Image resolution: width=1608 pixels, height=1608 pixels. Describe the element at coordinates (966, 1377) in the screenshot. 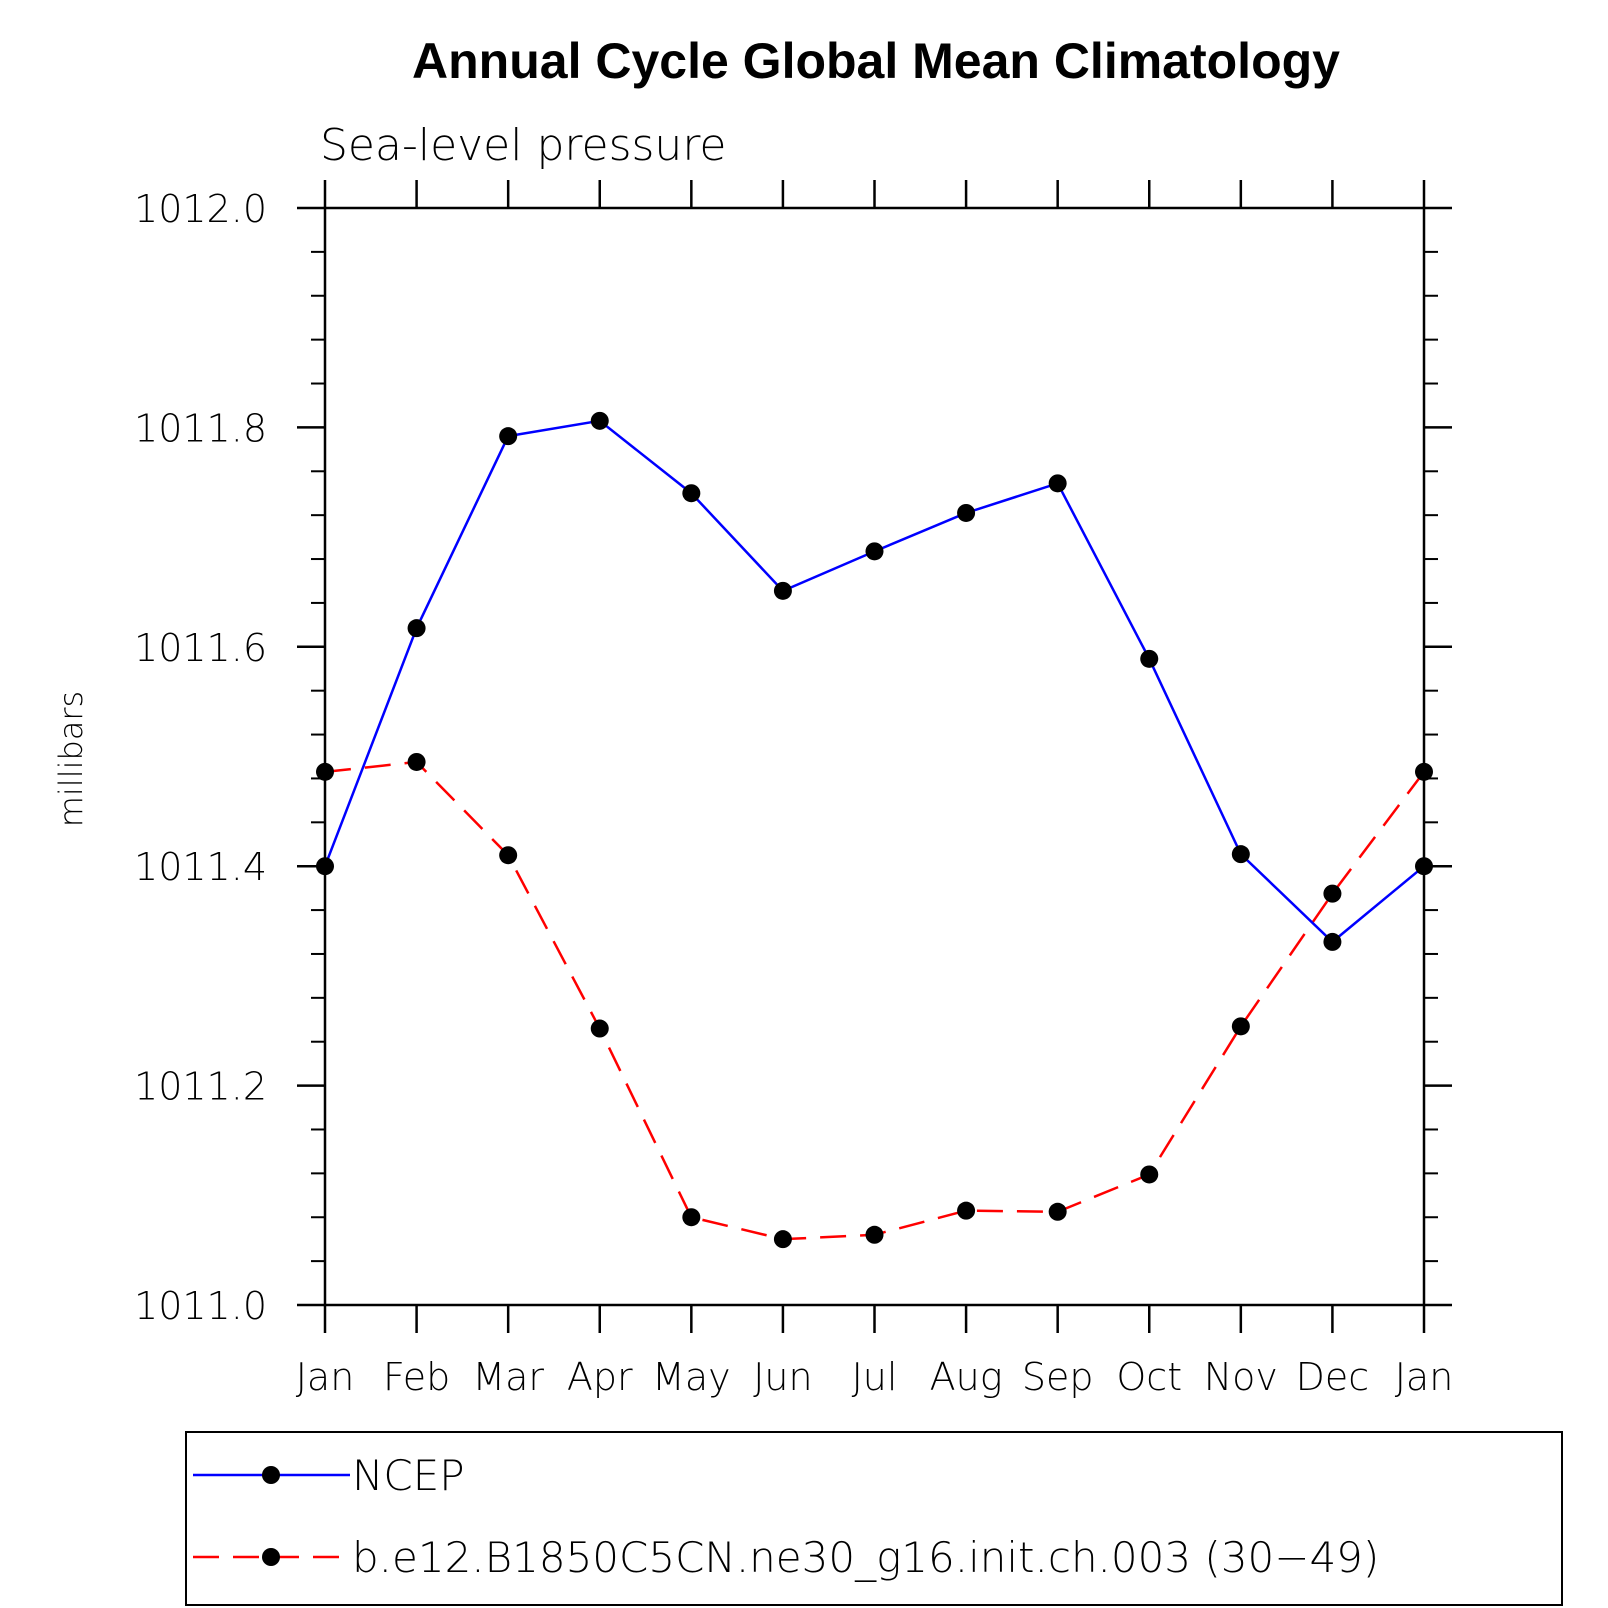

I see `x-tick-label: Aug` at that location.